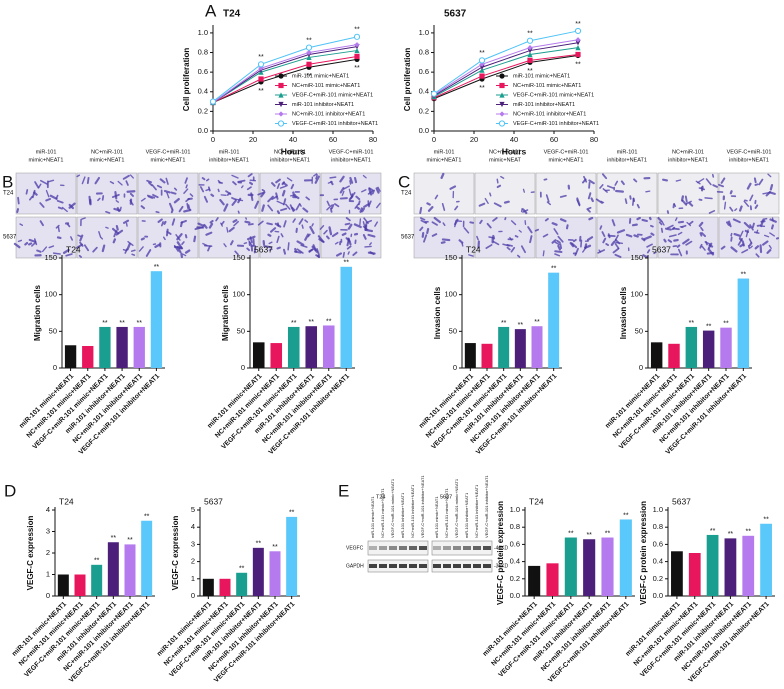 This screenshot has height=689, width=784. What do you see at coordinates (203, 32) in the screenshot?
I see `y-tick-label: 1.0` at bounding box center [203, 32].